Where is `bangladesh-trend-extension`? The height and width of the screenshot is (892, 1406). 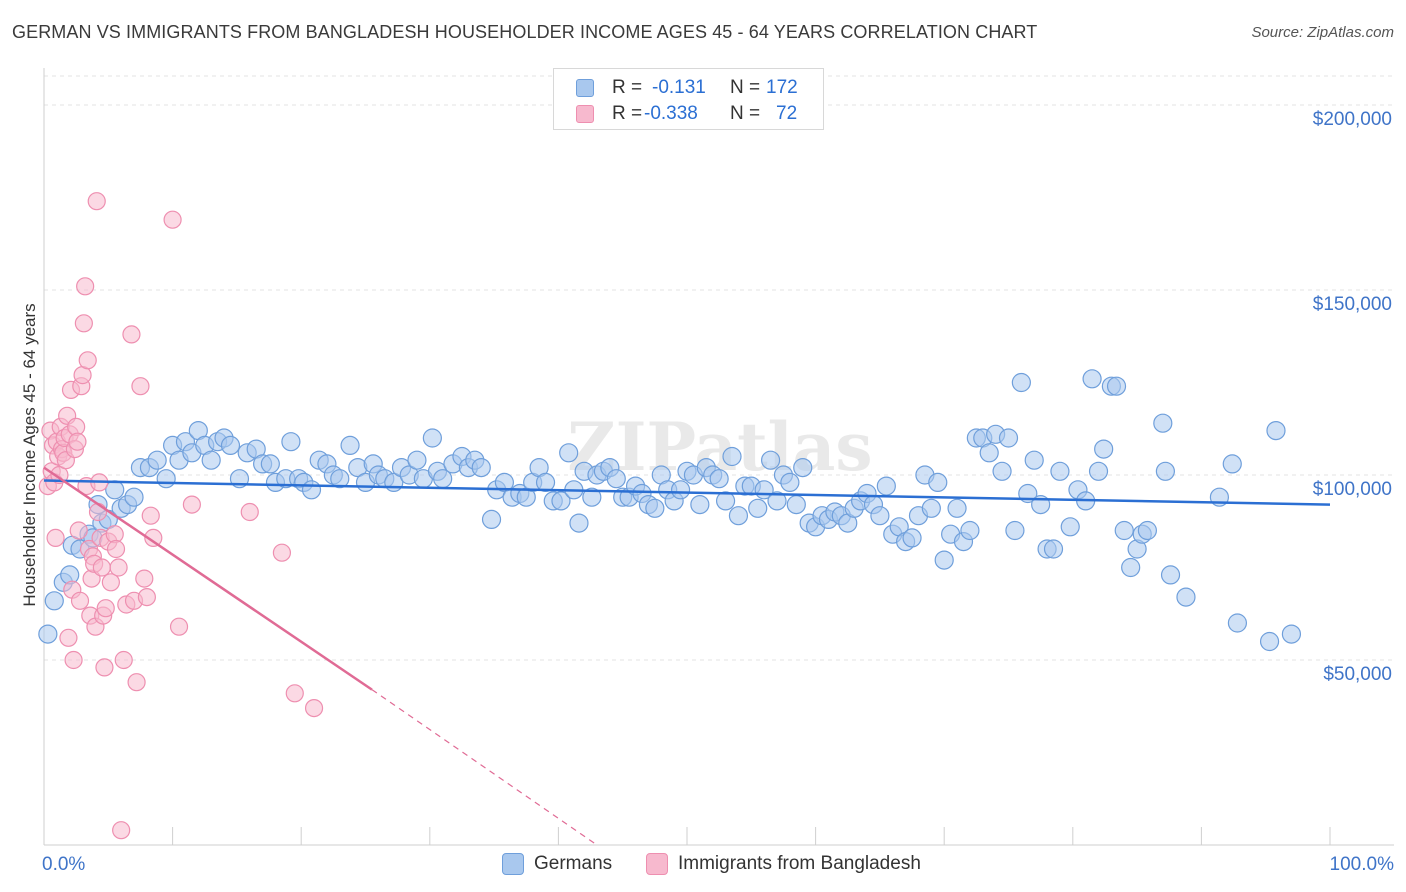 bangladesh-trend-extension is located at coordinates (484, 767).